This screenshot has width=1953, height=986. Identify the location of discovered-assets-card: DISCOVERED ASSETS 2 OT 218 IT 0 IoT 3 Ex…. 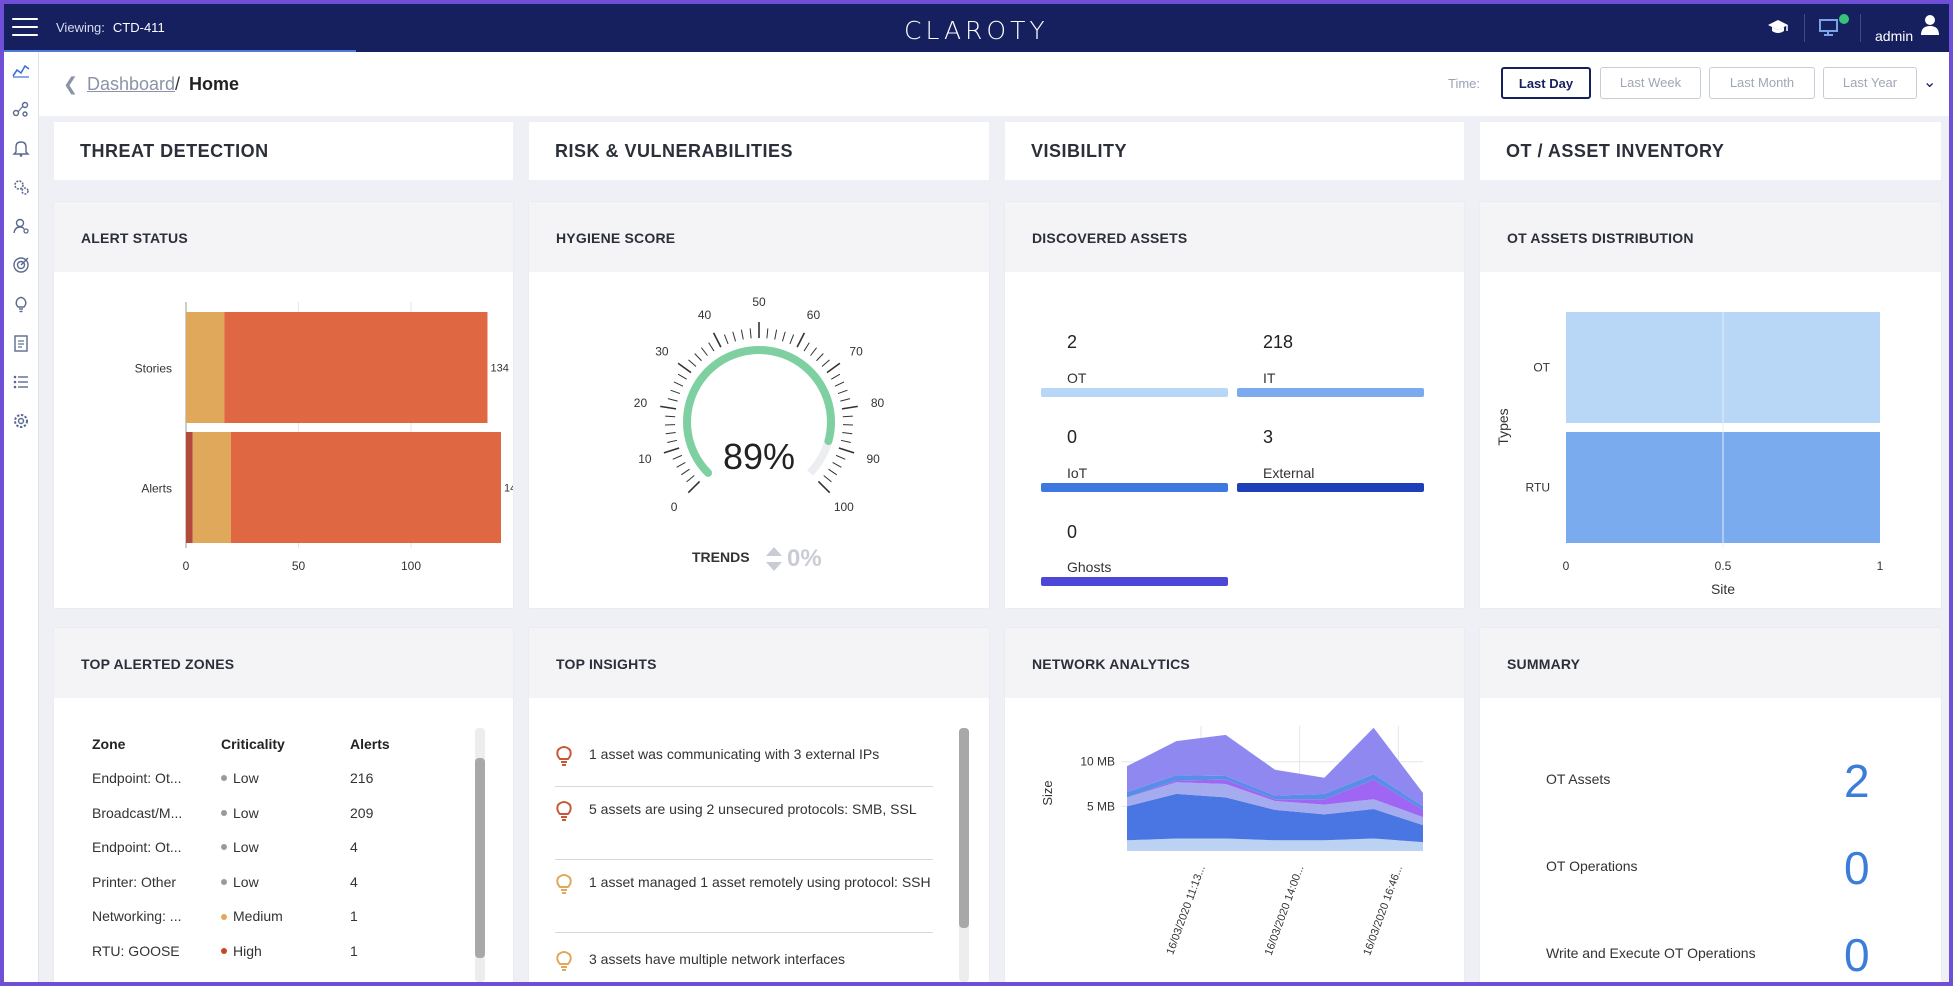
(1234, 405).